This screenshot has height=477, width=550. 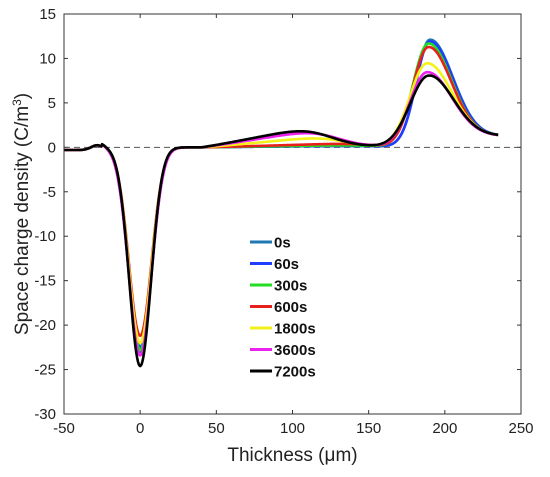 I want to click on y-tick-label: 10, so click(x=47, y=58).